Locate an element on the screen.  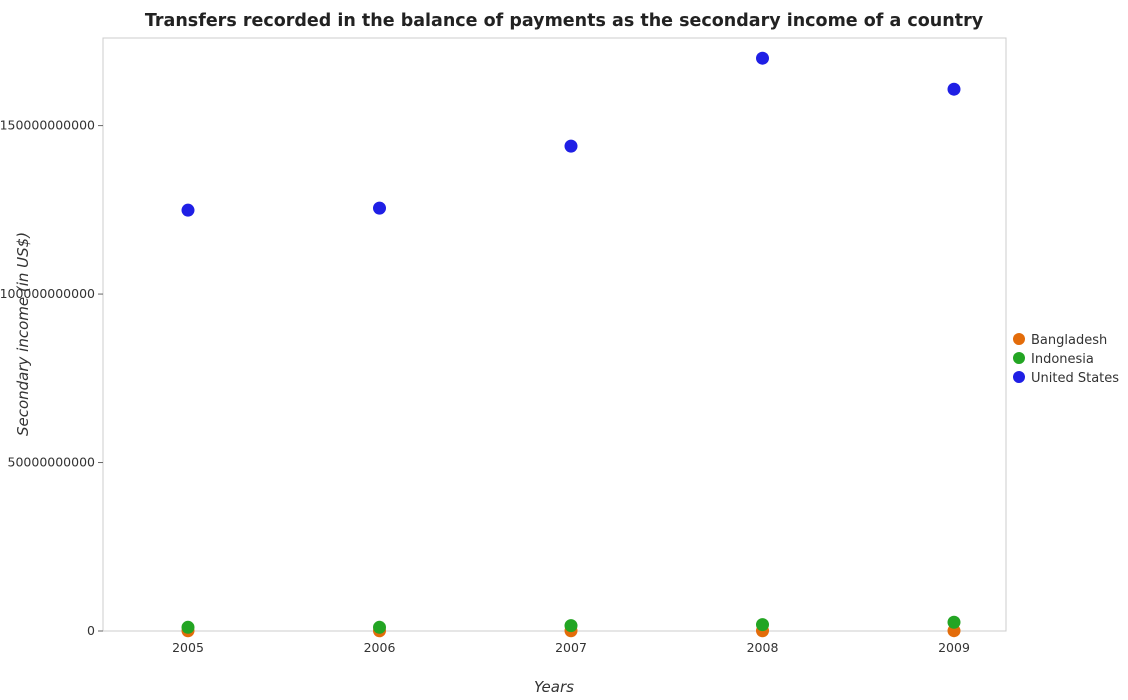
legend-marker-indonesia is located at coordinates (1019, 358).